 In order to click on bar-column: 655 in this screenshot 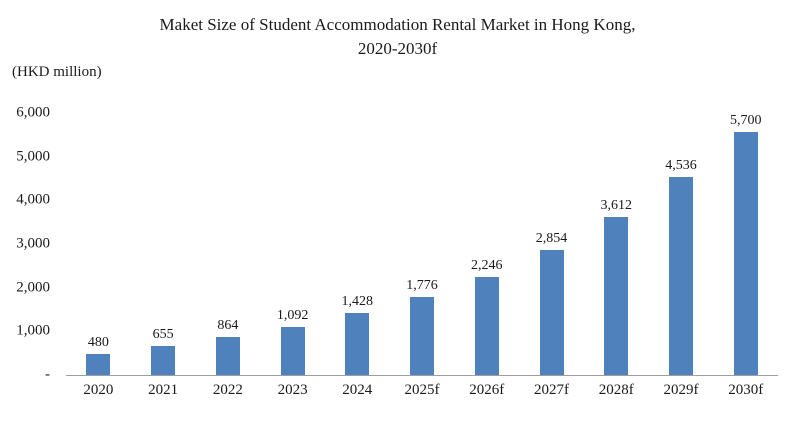, I will do `click(163, 244)`.